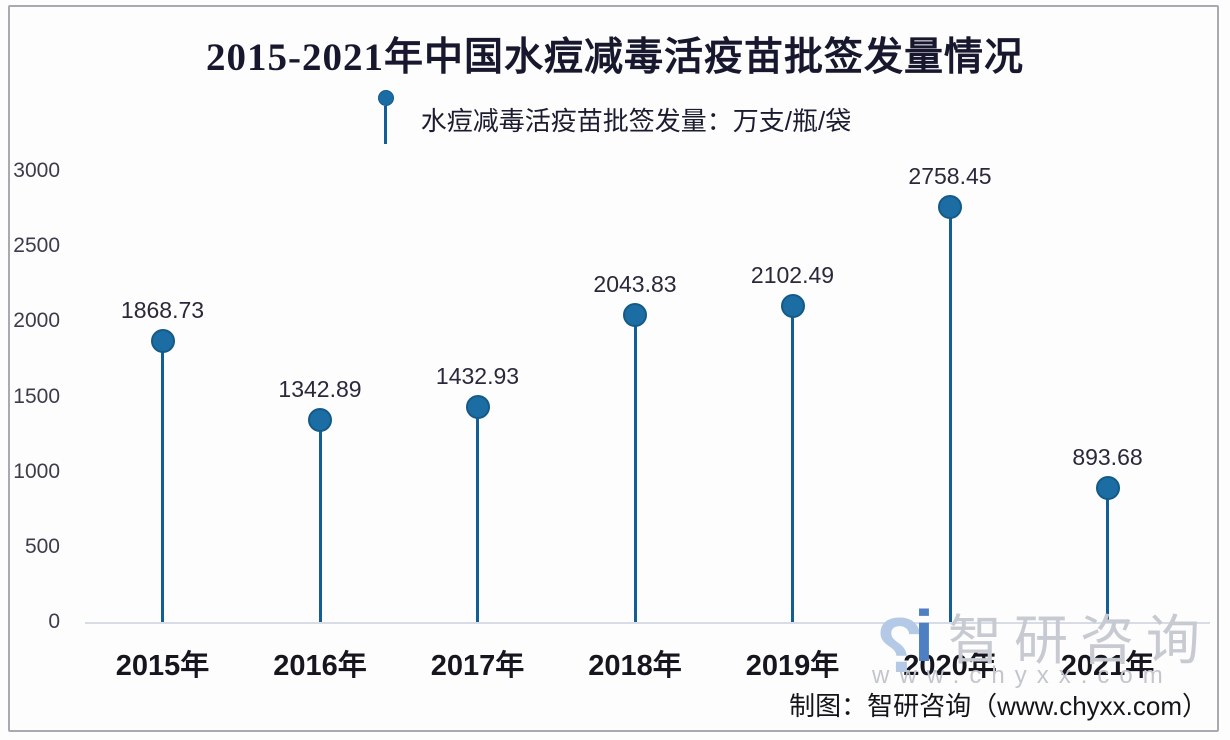  Describe the element at coordinates (635, 283) in the screenshot. I see `data-point-value-label: 2043.83` at that location.